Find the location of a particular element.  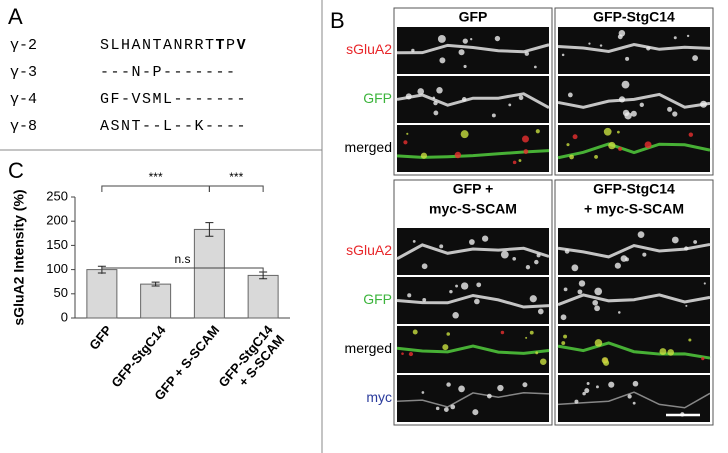

x-tick-label: GFP-StgC14 + S-SCAM is located at coordinates (252, 361).